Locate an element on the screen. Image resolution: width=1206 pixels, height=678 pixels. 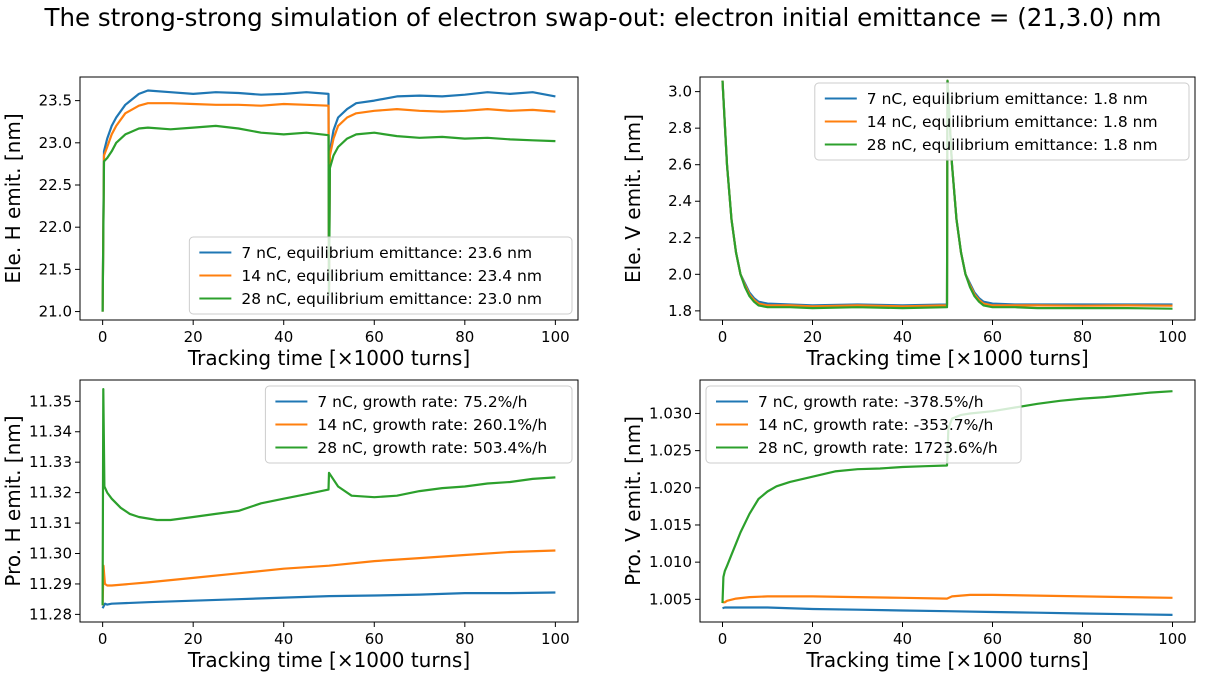
legend-entry-2: 14 nC, growth rate: -353.7%/h is located at coordinates (875, 425).